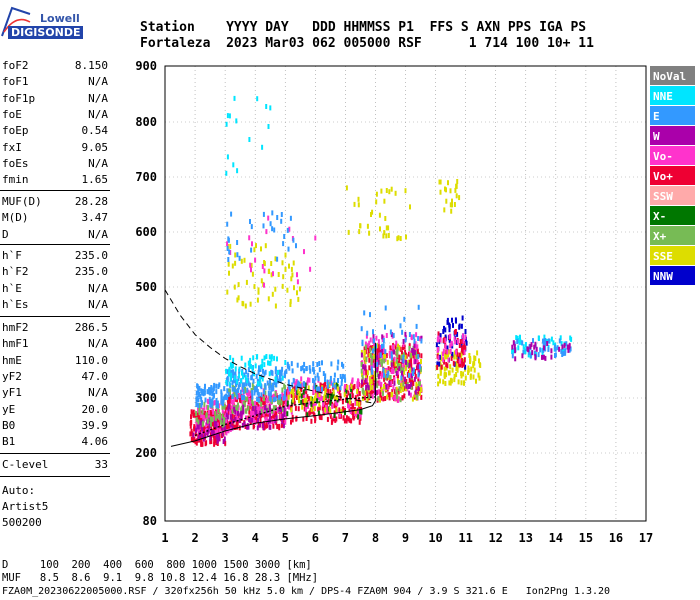 Image resolution: width=700 pixels, height=600 pixels. Describe the element at coordinates (15, 163) in the screenshot. I see `param-label: foEs` at that location.